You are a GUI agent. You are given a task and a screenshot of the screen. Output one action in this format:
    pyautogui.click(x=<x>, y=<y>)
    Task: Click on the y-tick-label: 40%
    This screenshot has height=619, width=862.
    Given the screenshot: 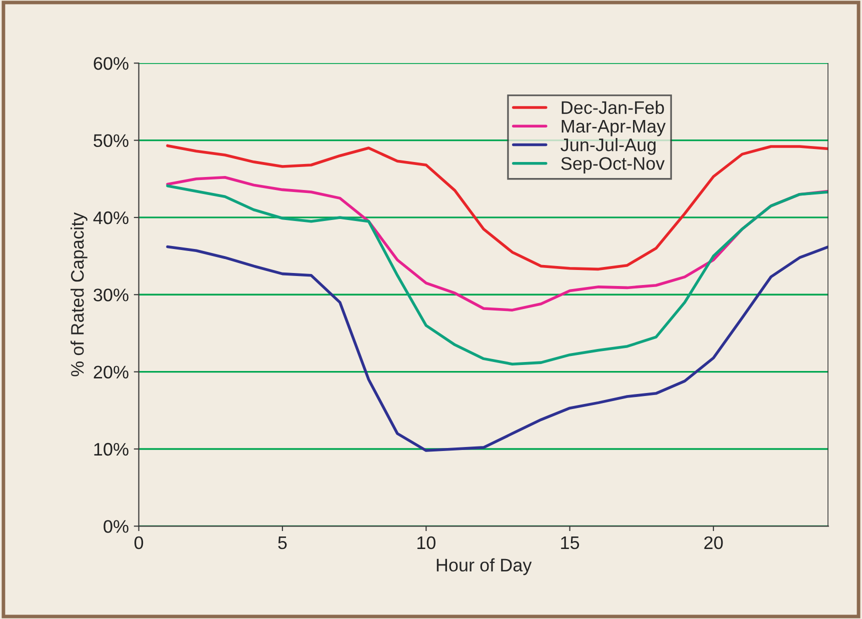 What is the action you would take?
    pyautogui.click(x=110, y=217)
    